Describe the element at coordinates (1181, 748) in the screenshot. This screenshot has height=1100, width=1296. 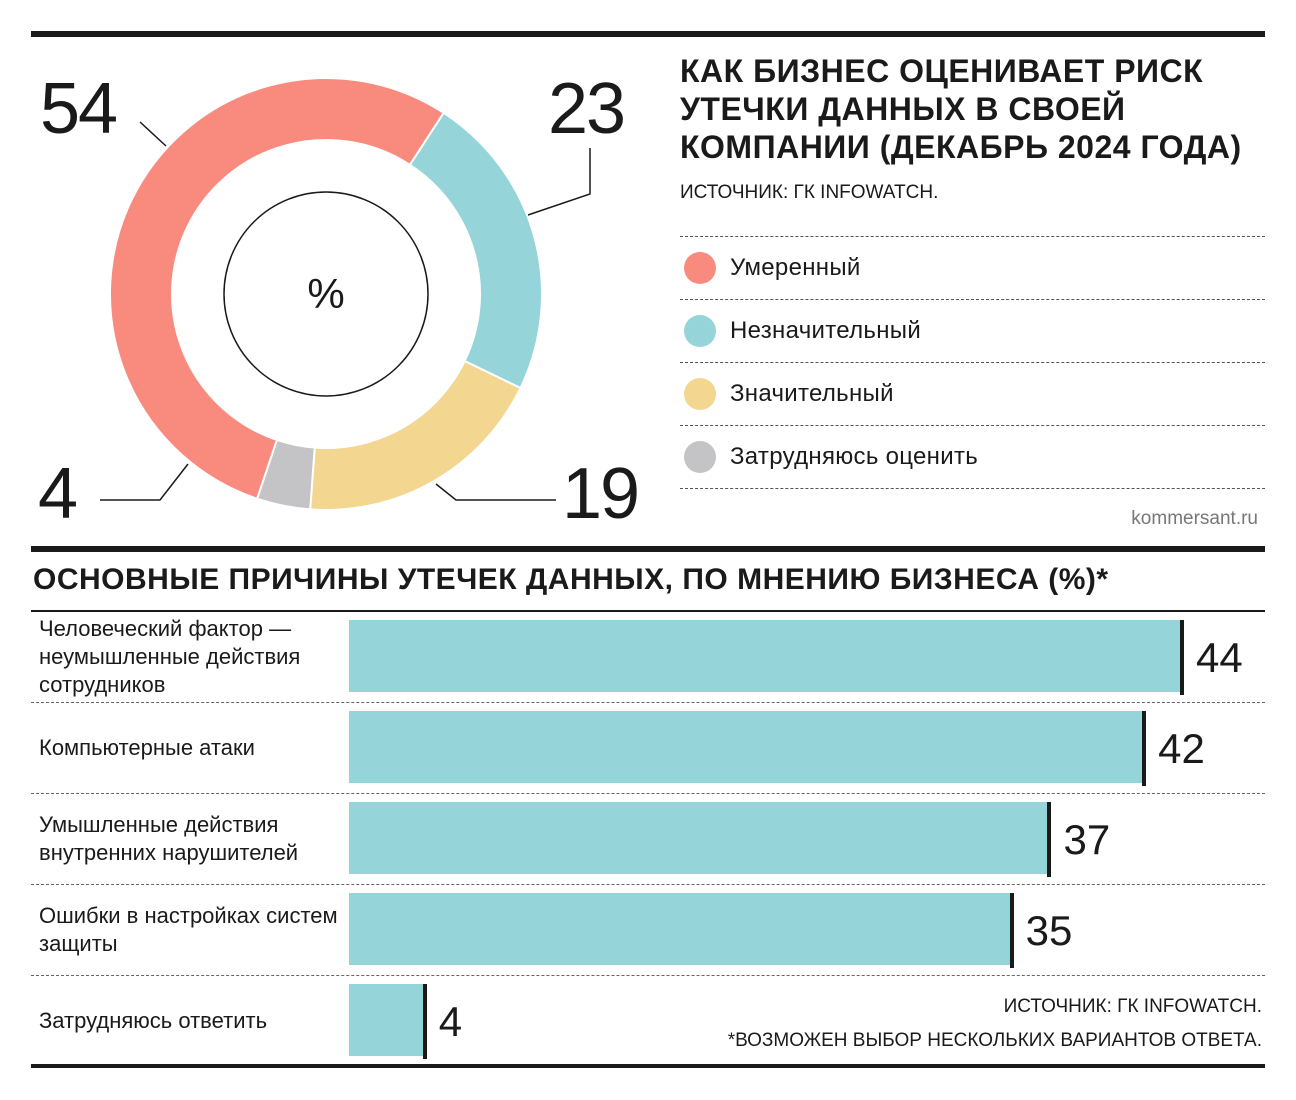
I see `bar-value: 42` at that location.